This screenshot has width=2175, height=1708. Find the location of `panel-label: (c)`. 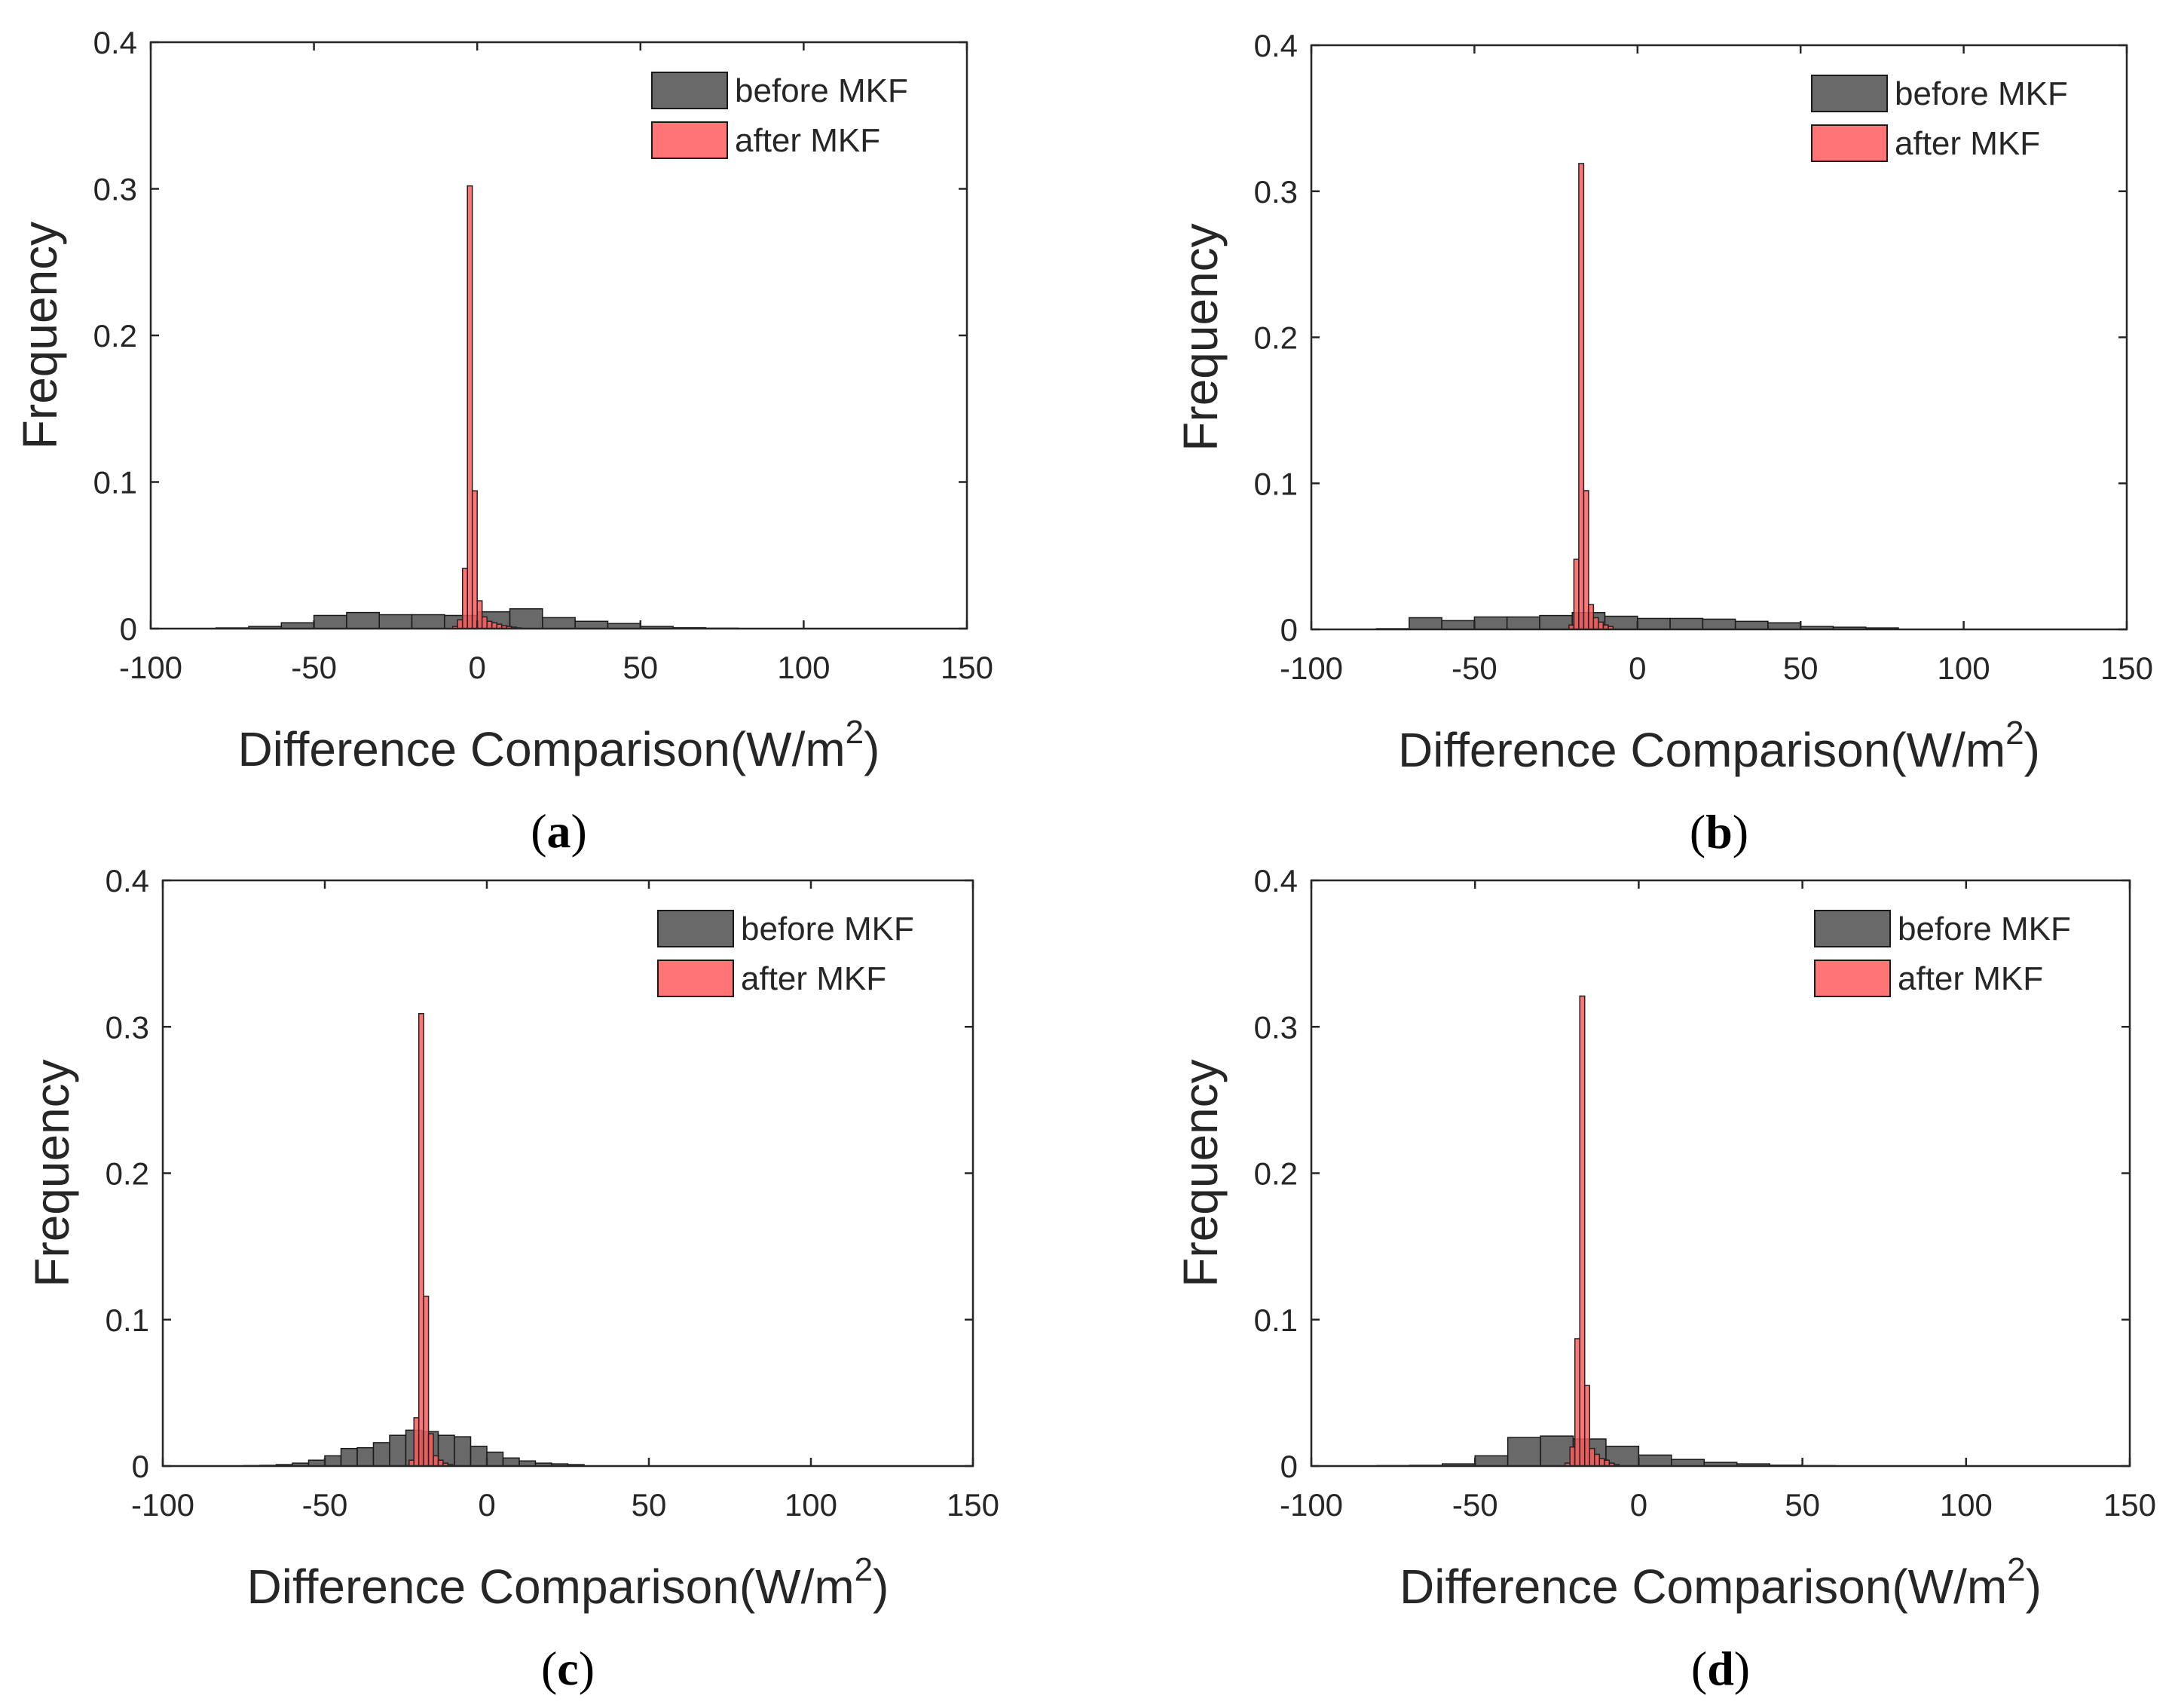

panel-label: (c) is located at coordinates (568, 1668).